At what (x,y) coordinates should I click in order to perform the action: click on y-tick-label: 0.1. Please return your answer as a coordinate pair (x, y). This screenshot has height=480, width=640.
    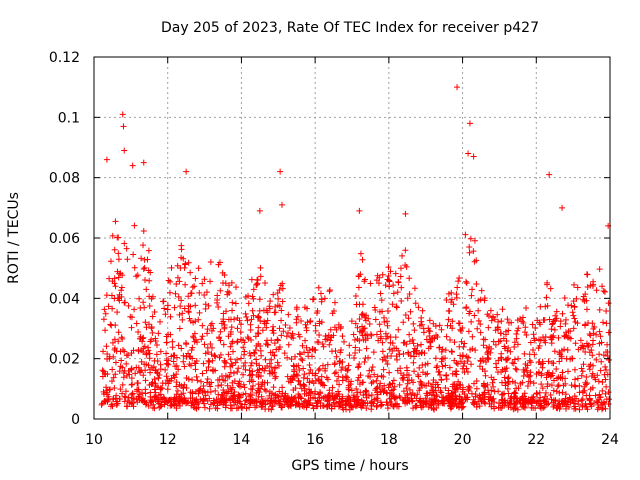
    Looking at the image, I should click on (69, 118).